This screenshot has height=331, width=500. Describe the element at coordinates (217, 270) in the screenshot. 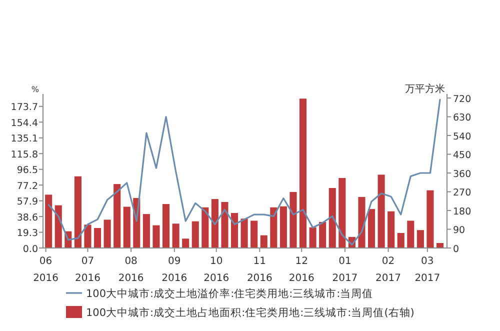

I see `x-tick-label: 10 2016` at that location.